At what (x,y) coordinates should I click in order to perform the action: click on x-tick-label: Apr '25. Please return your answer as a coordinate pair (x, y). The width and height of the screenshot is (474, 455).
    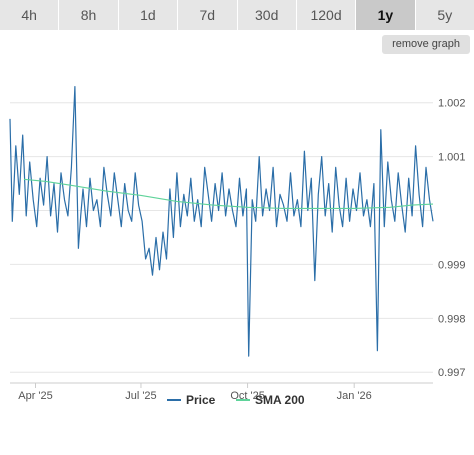
    Looking at the image, I should click on (35, 396).